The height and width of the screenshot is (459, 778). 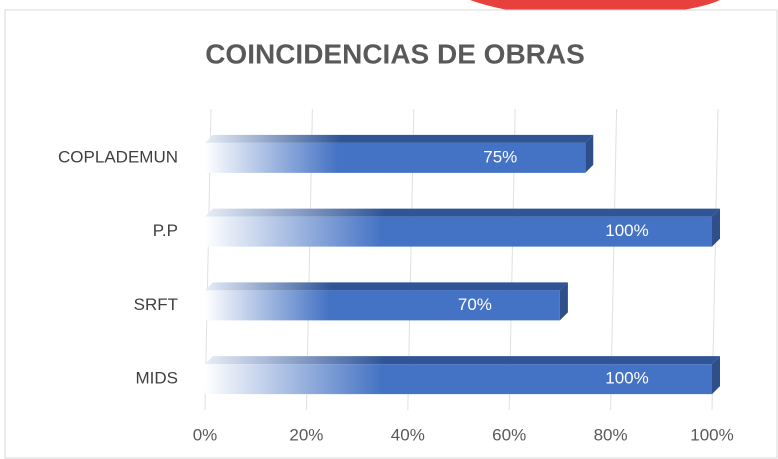 What do you see at coordinates (711, 434) in the screenshot?
I see `x-tick-label: 100%` at bounding box center [711, 434].